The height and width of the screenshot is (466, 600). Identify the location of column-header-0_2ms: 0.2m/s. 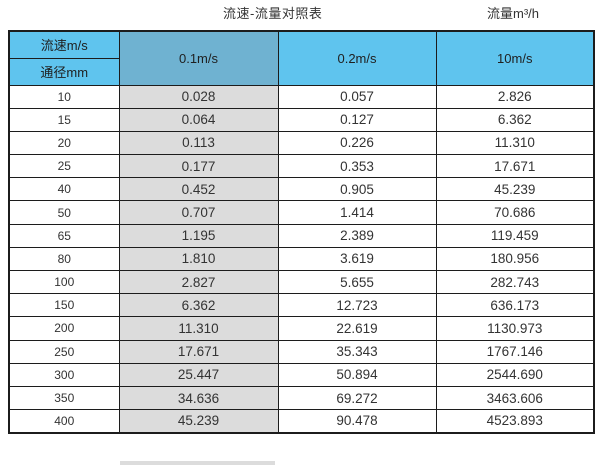
(357, 58).